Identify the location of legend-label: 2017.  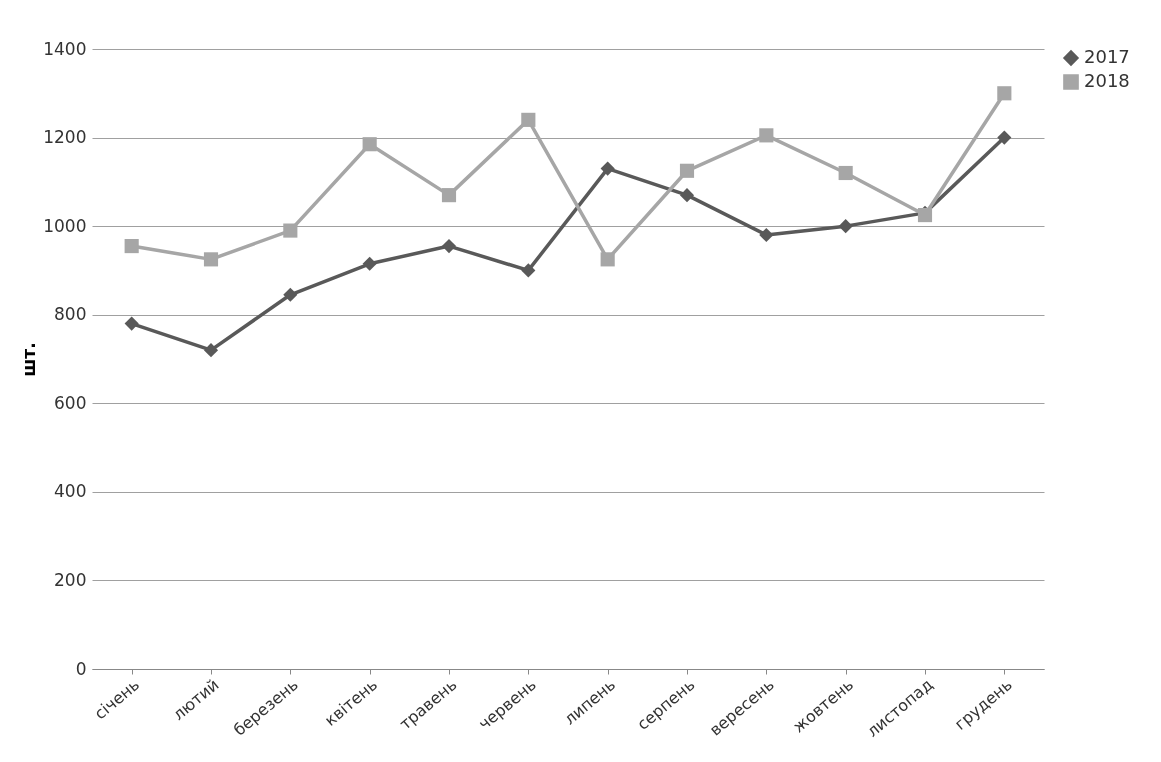
(1107, 56).